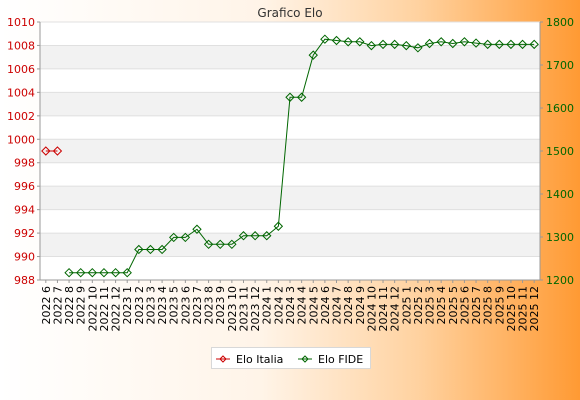  Describe the element at coordinates (92, 309) in the screenshot. I see `x-tick-label: 2022 10` at that location.